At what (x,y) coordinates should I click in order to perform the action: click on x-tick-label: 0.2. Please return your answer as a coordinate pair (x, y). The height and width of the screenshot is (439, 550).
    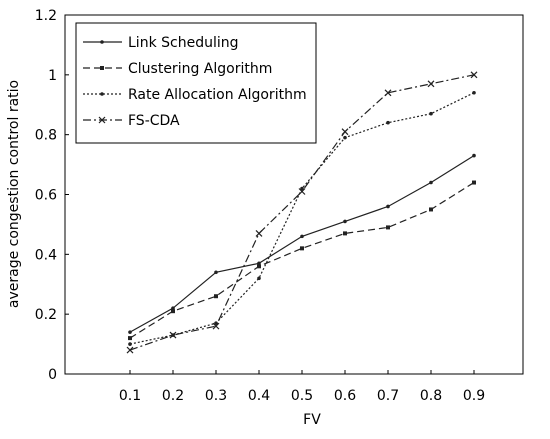
    Looking at the image, I should click on (173, 396).